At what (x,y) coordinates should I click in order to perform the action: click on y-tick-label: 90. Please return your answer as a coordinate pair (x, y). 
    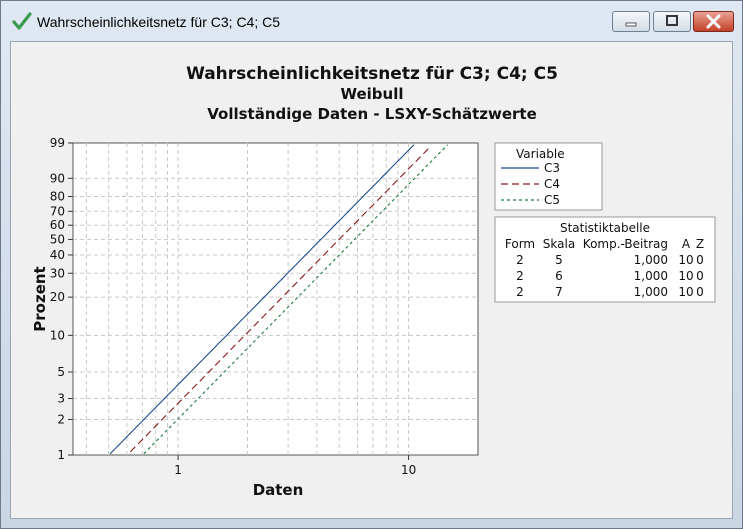
    Looking at the image, I should click on (57, 178).